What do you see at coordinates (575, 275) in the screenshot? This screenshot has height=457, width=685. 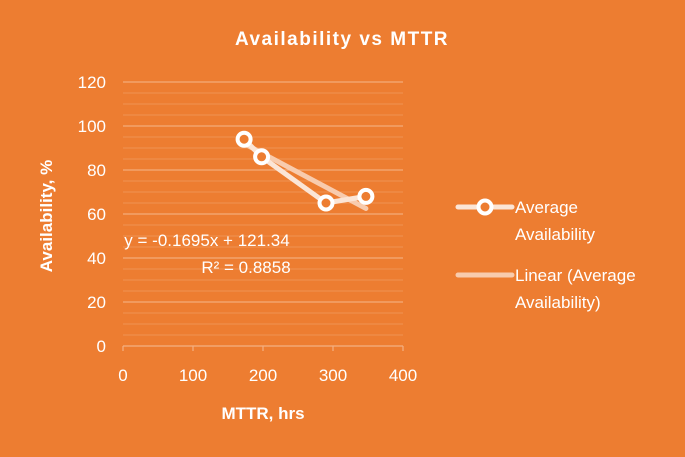 I see `legend-trendline-label: Linear (Average` at bounding box center [575, 275].